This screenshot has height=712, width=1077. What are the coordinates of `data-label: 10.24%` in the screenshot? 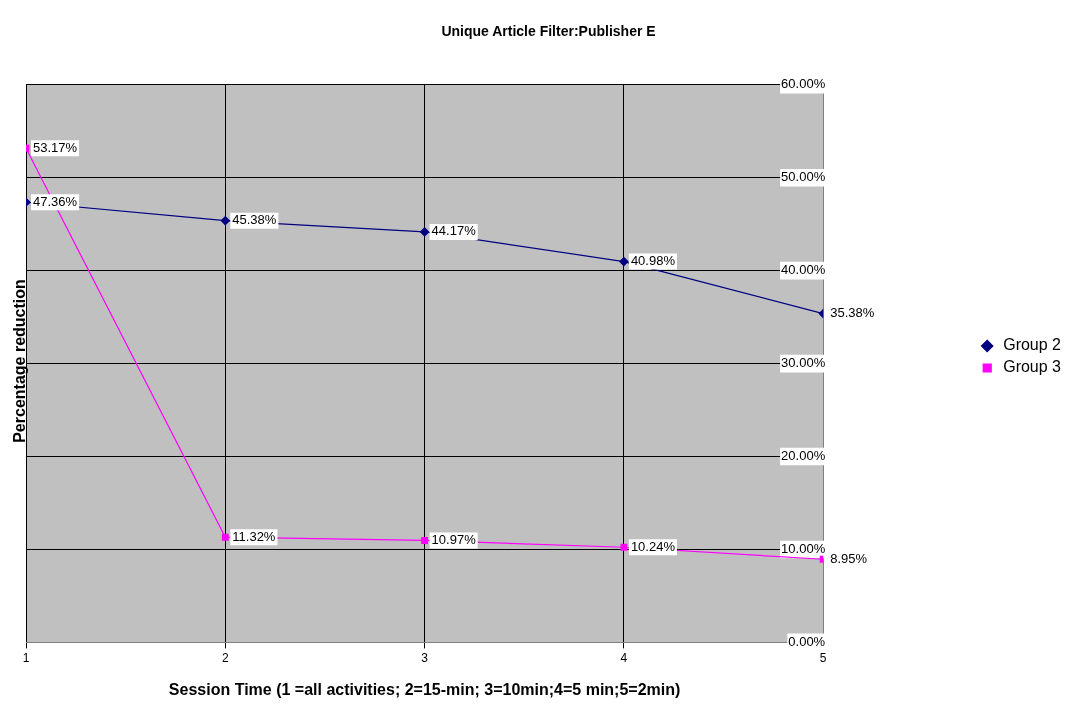 It's located at (653, 546).